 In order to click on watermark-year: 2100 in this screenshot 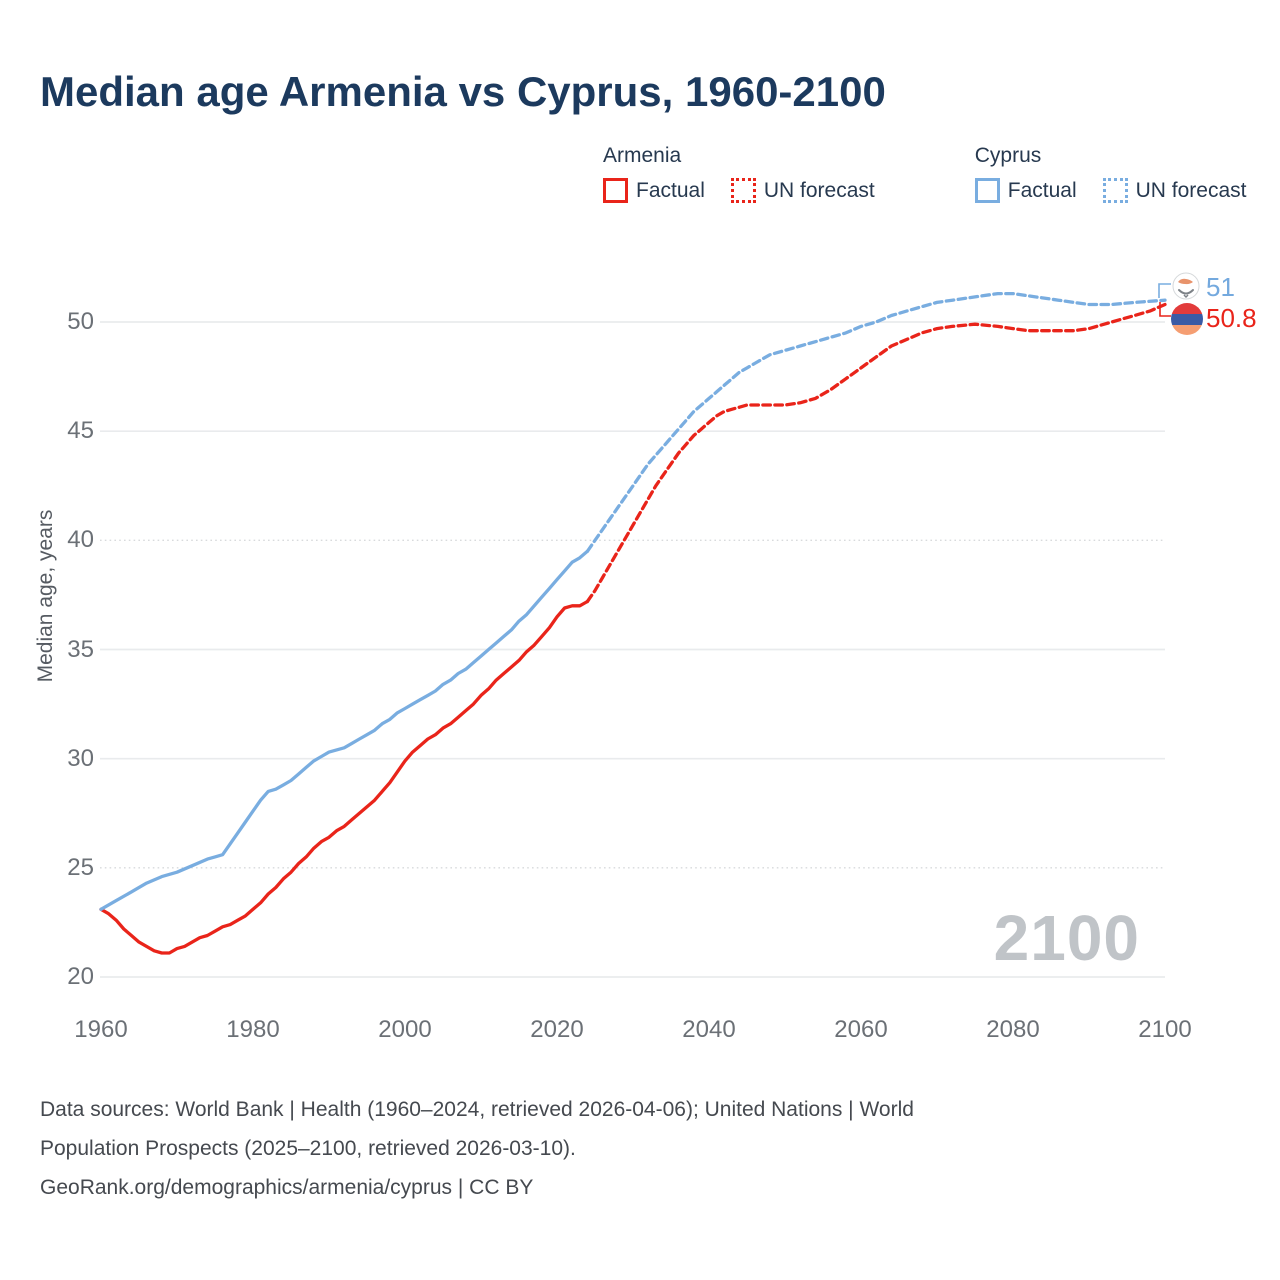, I will do `click(1066, 938)`.